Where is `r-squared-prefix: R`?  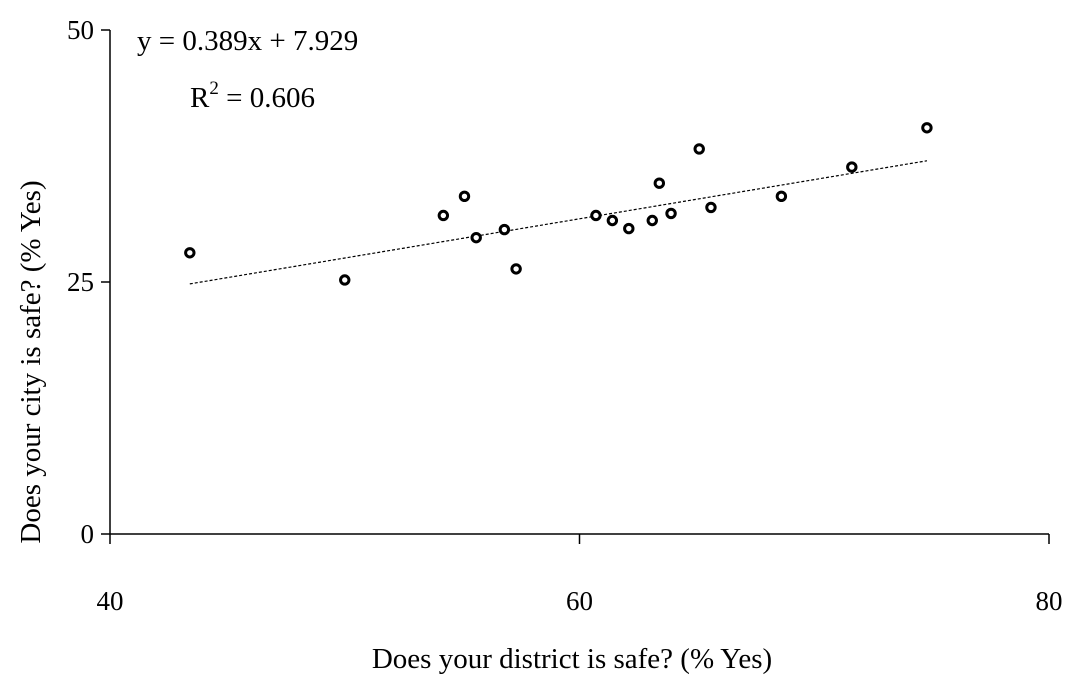 r-squared-prefix: R is located at coordinates (200, 98).